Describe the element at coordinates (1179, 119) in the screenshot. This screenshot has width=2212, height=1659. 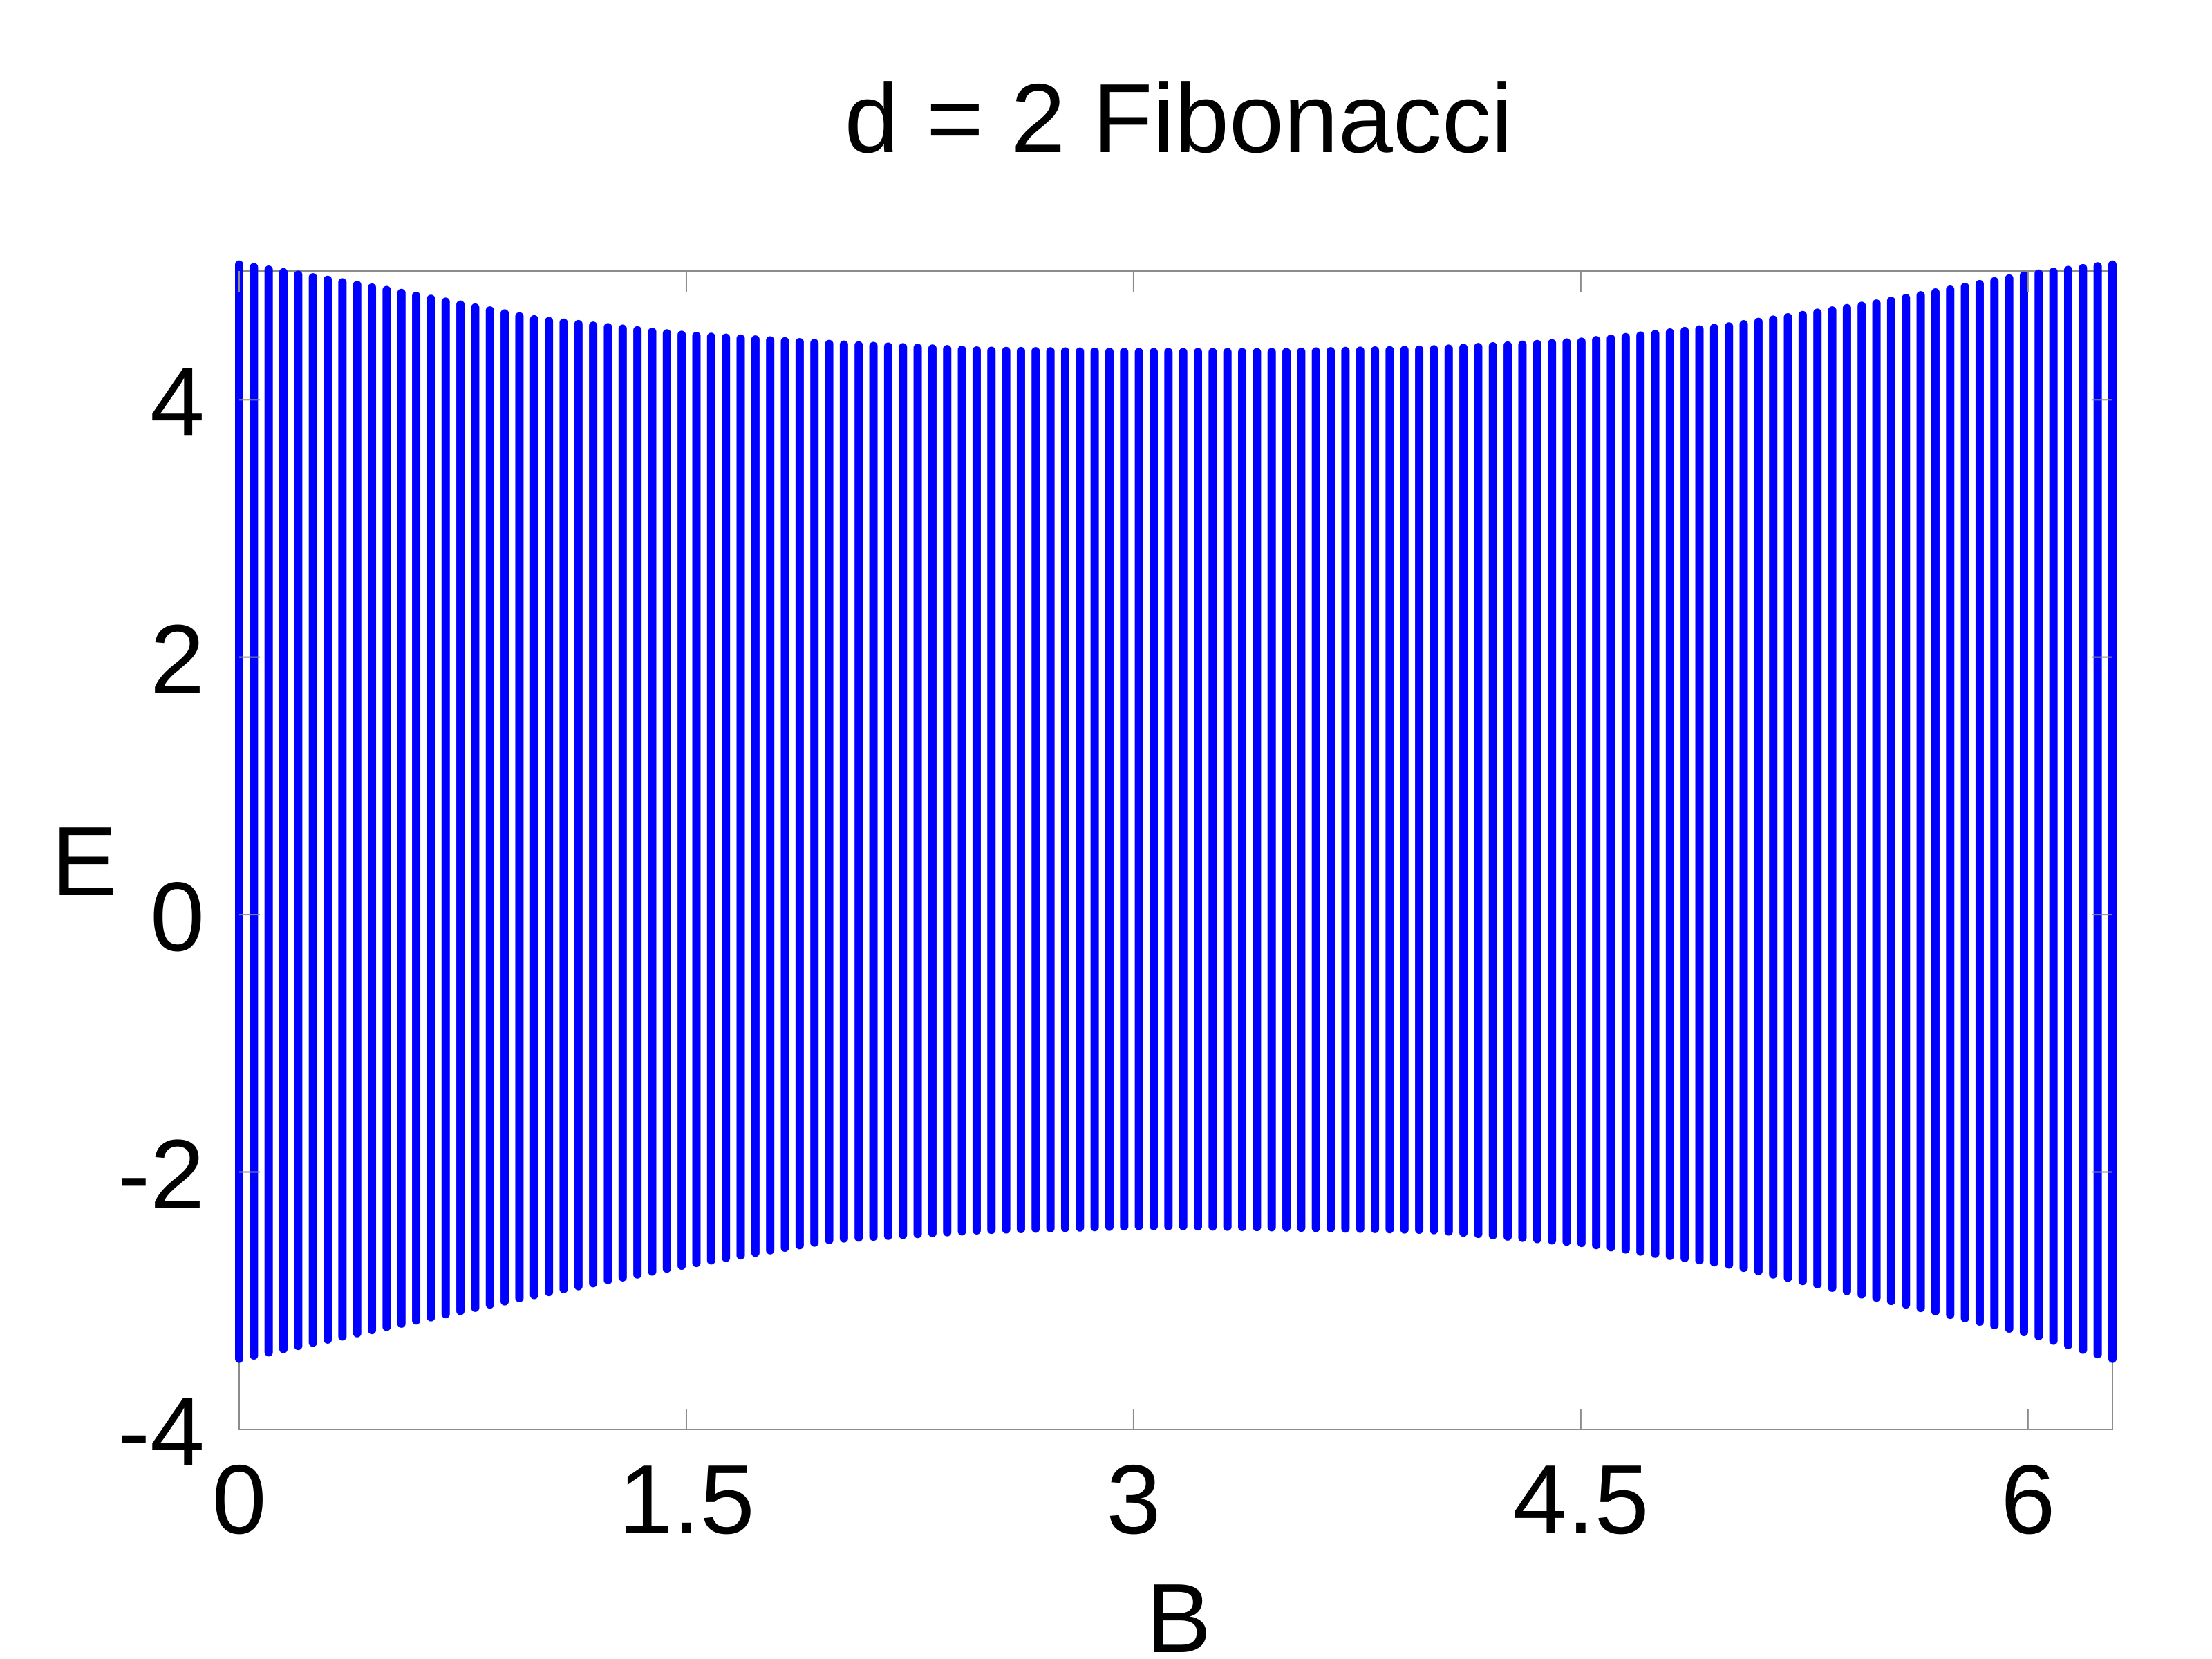
I see `chart-title: d = 2 Fibonacci` at that location.